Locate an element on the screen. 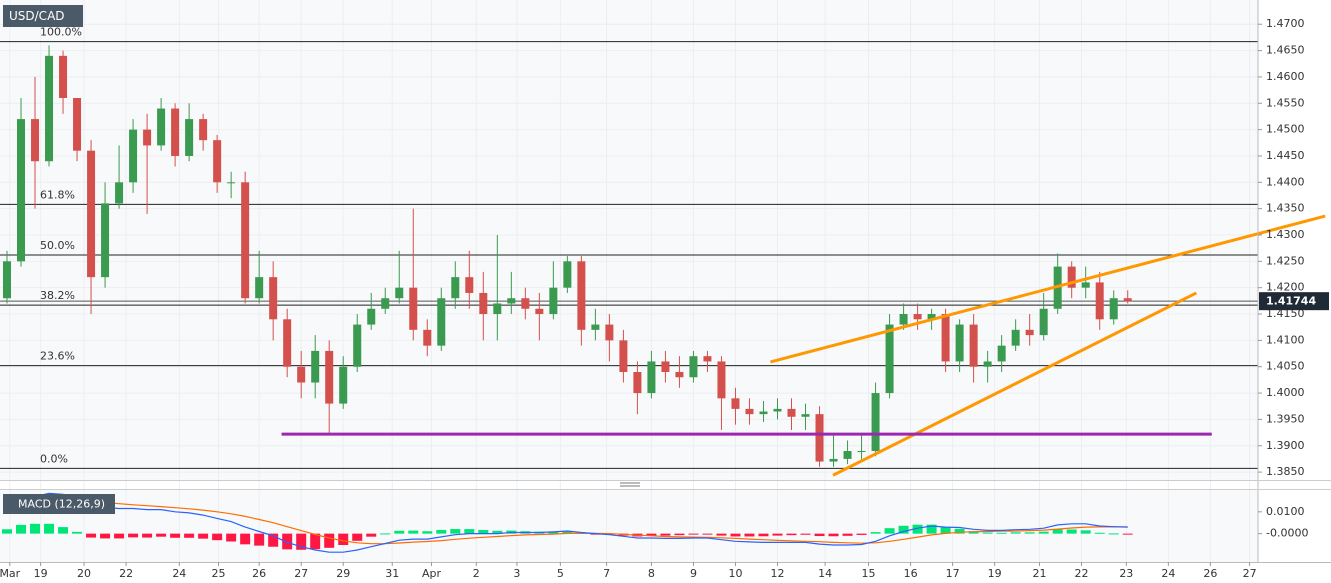  x-tick-label: 29 is located at coordinates (343, 573).